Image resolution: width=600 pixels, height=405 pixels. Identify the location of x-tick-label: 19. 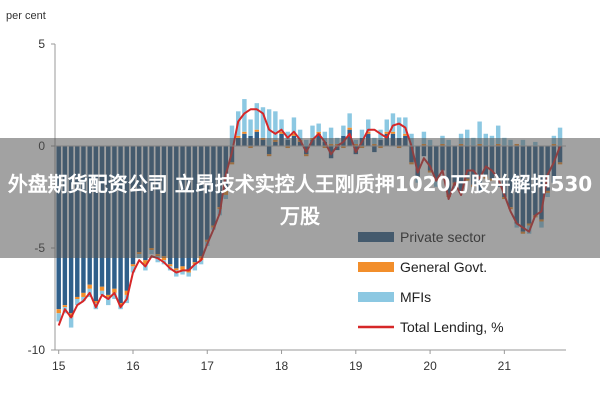
(356, 366).